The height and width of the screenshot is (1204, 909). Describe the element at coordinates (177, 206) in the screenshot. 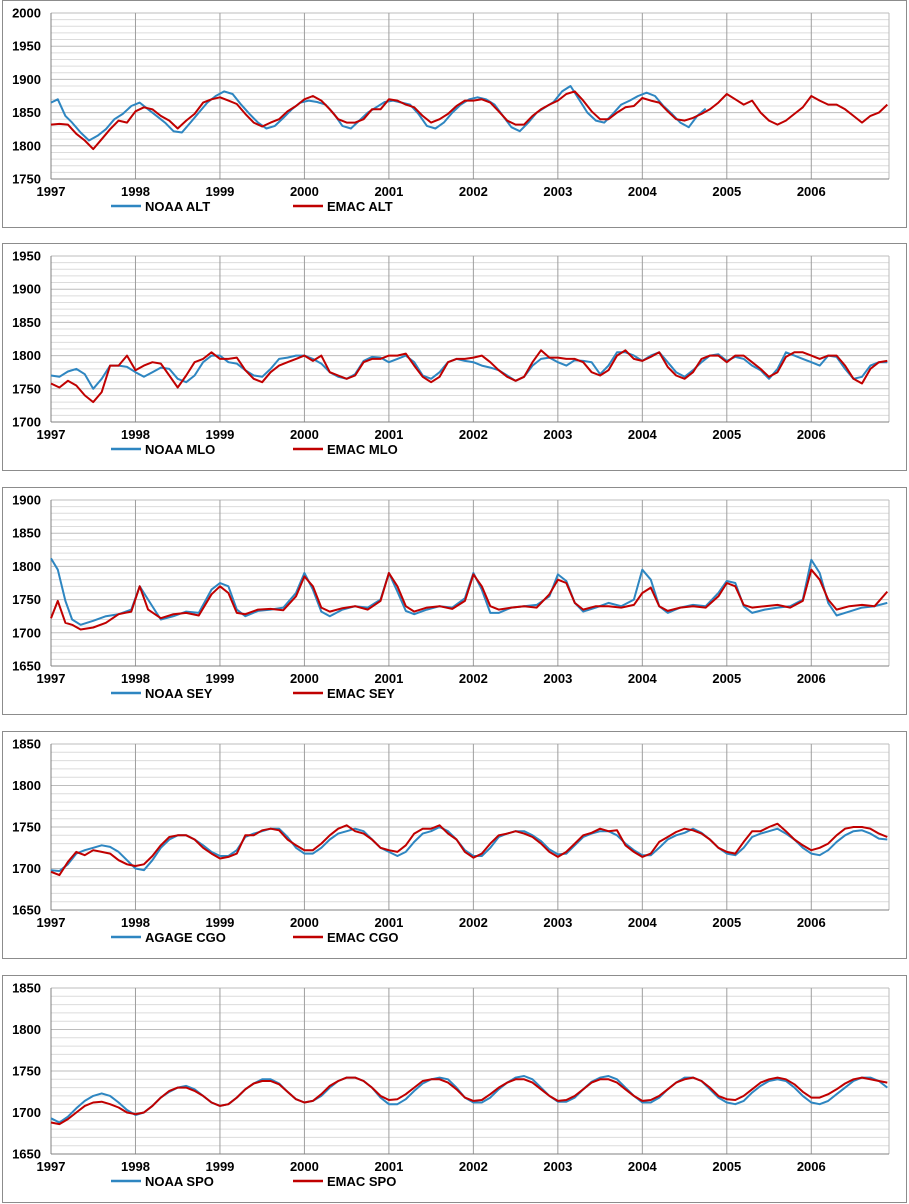

I see `legend-label: NOAA ALT` at that location.